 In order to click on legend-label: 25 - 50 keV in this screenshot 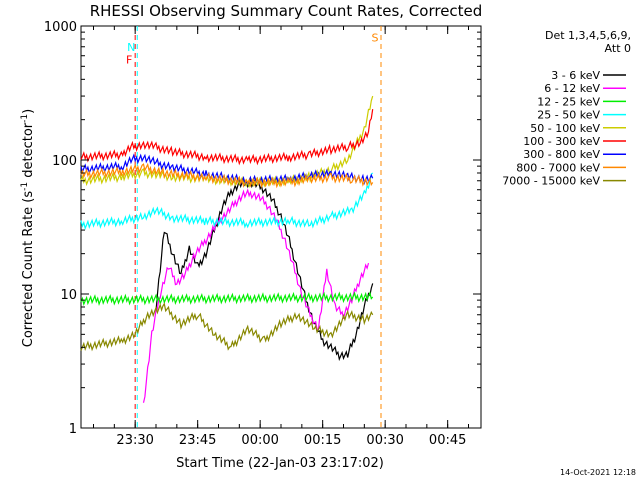, I will do `click(568, 115)`.